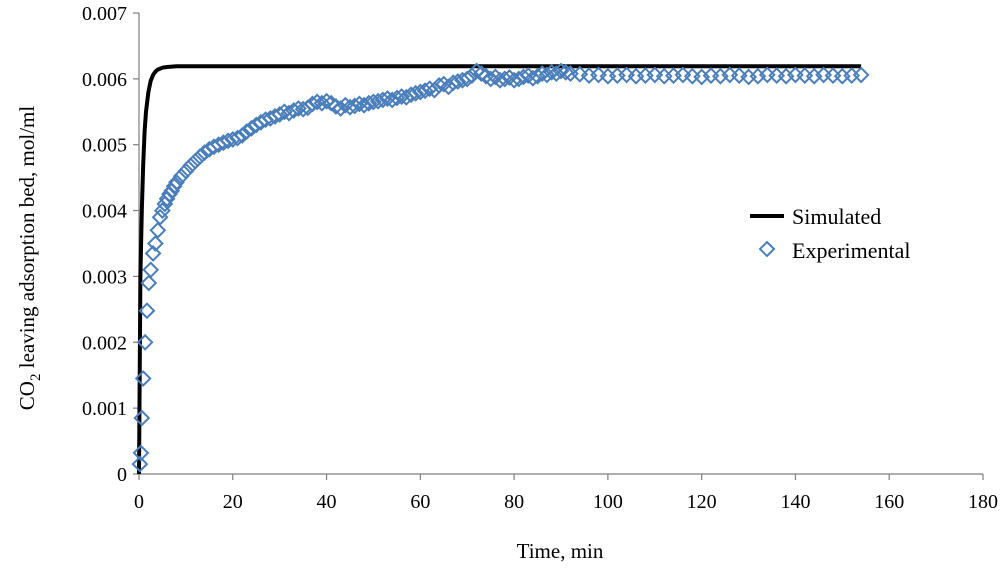 Image resolution: width=1008 pixels, height=568 pixels. I want to click on x-tick-label: 120, so click(702, 502).